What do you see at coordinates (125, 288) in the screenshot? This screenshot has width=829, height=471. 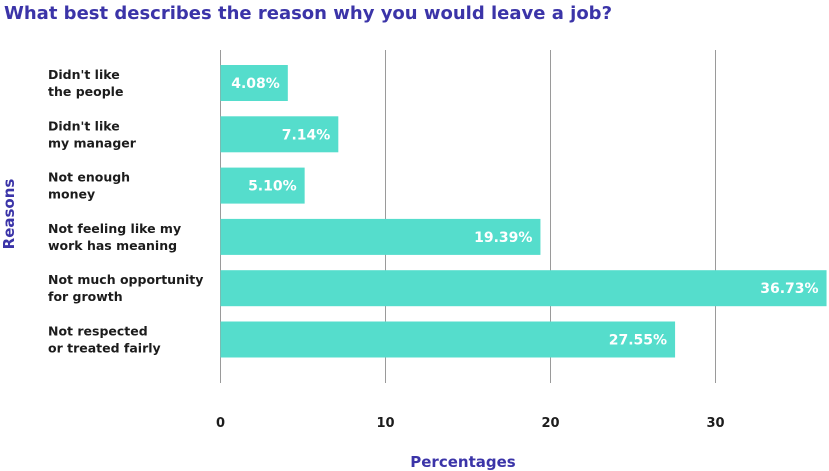 I see `category-label: Not much opportunity for growth` at bounding box center [125, 288].